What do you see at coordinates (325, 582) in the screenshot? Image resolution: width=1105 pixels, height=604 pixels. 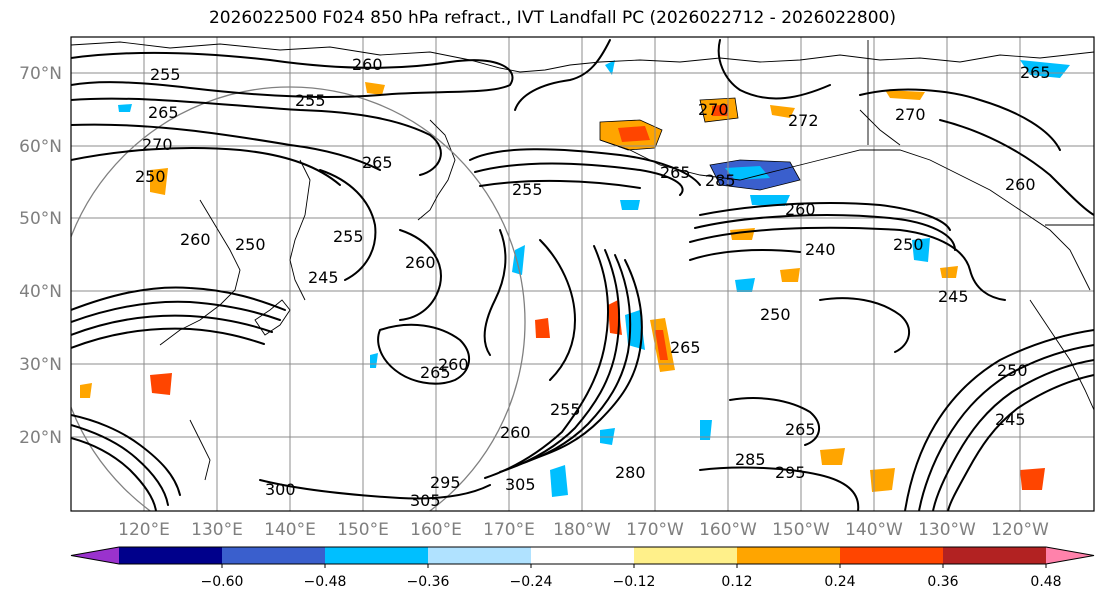 I see `colorbar-tick-label: −0.48` at bounding box center [325, 582].